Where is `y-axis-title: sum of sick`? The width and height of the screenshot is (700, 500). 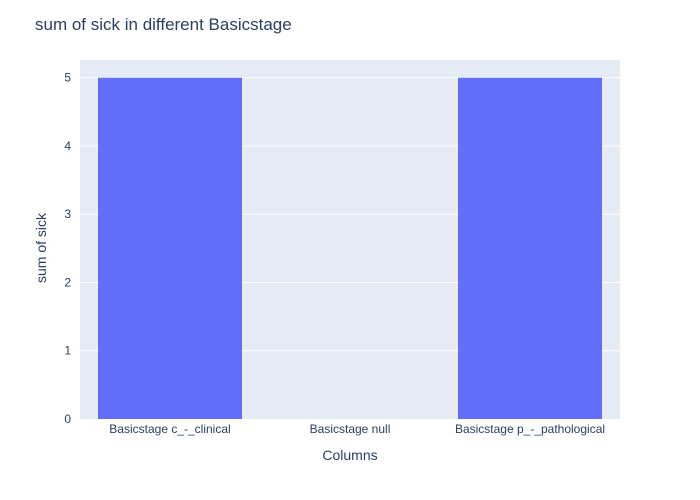 y-axis-title: sum of sick is located at coordinates (41, 247).